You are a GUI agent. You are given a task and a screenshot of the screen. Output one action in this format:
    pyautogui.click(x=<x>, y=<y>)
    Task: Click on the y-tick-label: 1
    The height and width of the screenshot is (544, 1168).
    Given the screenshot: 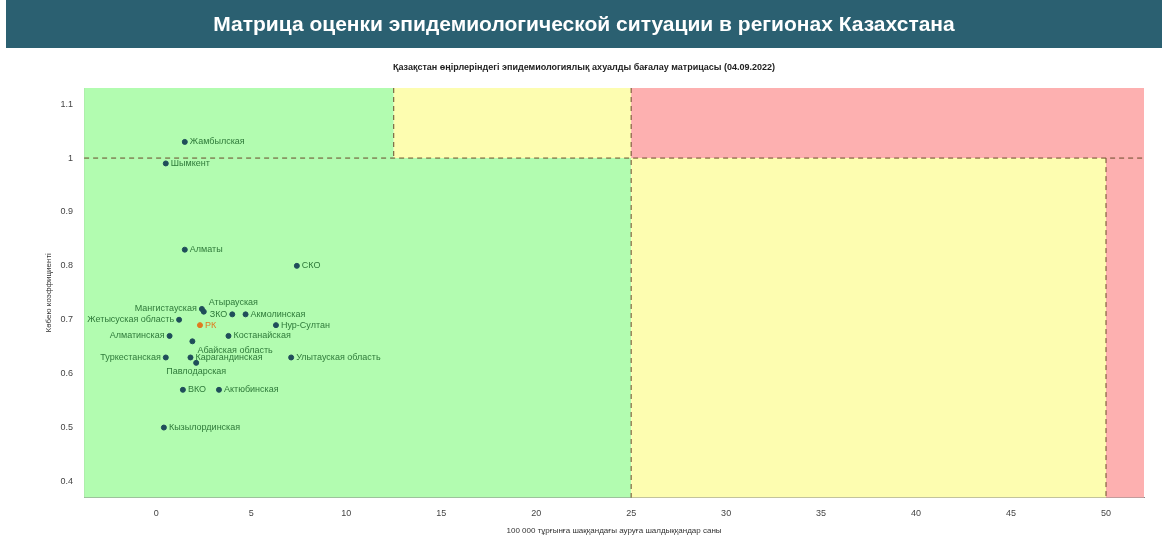 What is the action you would take?
    pyautogui.click(x=71, y=157)
    